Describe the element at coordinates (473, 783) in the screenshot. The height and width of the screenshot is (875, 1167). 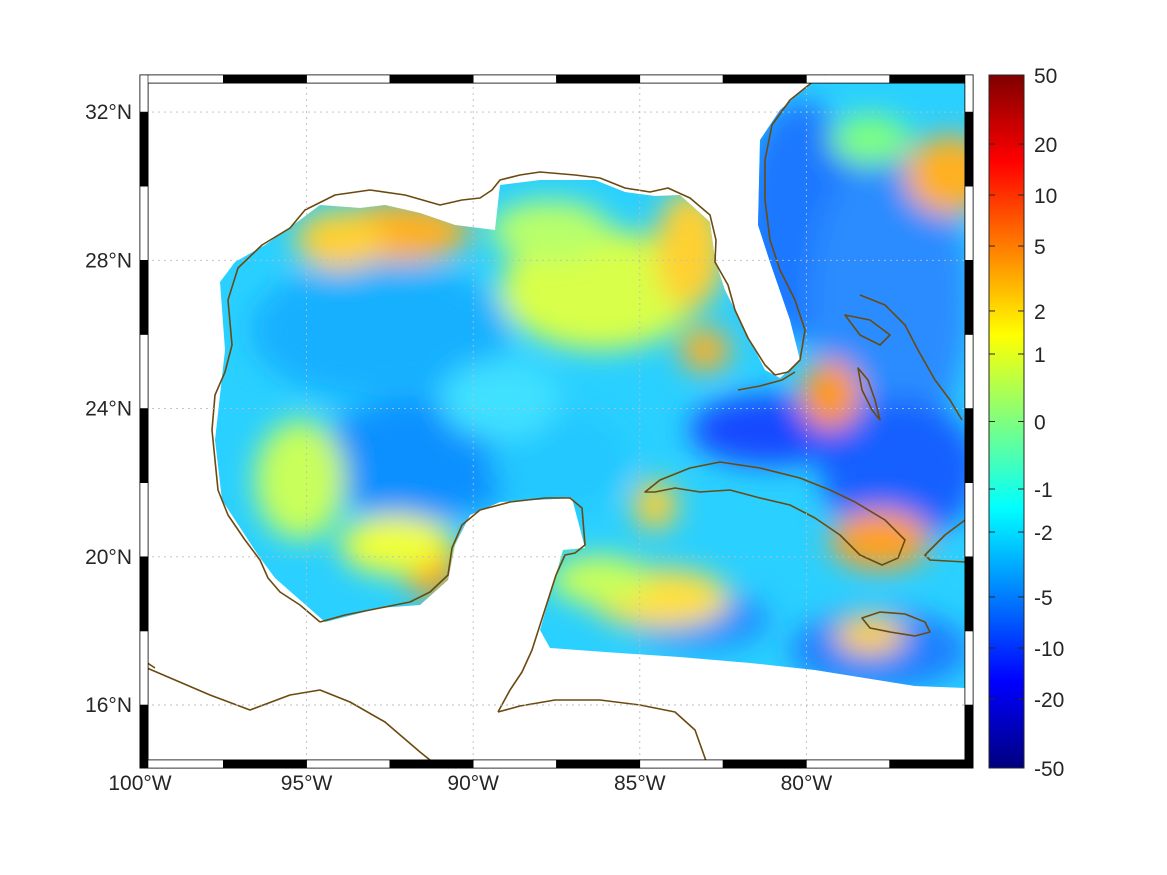
I see `longitude-tick-label: 90°W` at that location.